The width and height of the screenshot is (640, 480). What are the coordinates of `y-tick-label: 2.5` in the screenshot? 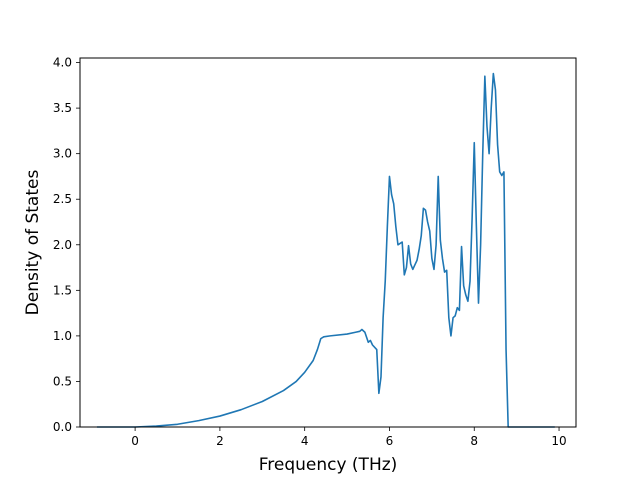 It's located at (62, 199).